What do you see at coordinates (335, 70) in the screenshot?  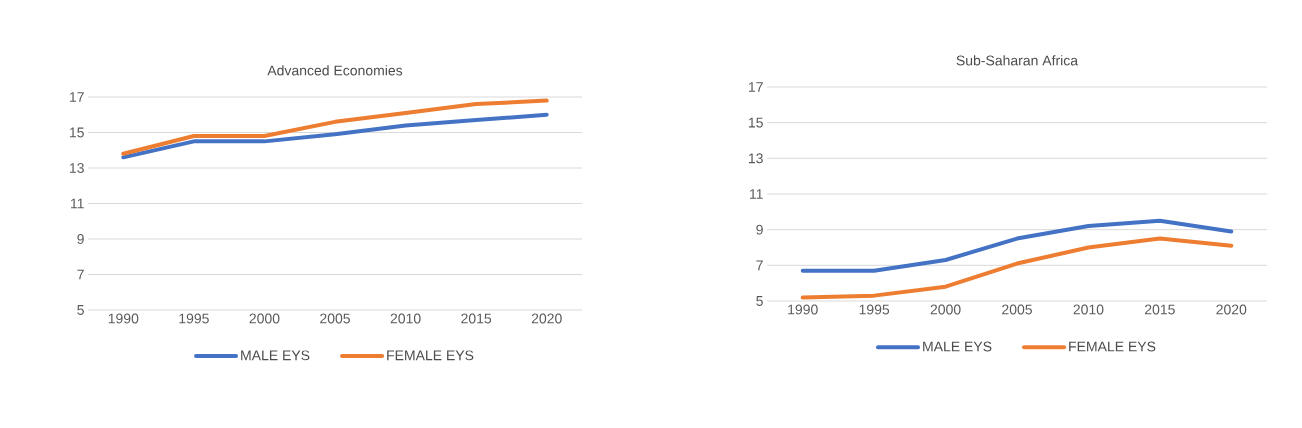 I see `chart-title: Advanced Economies` at bounding box center [335, 70].